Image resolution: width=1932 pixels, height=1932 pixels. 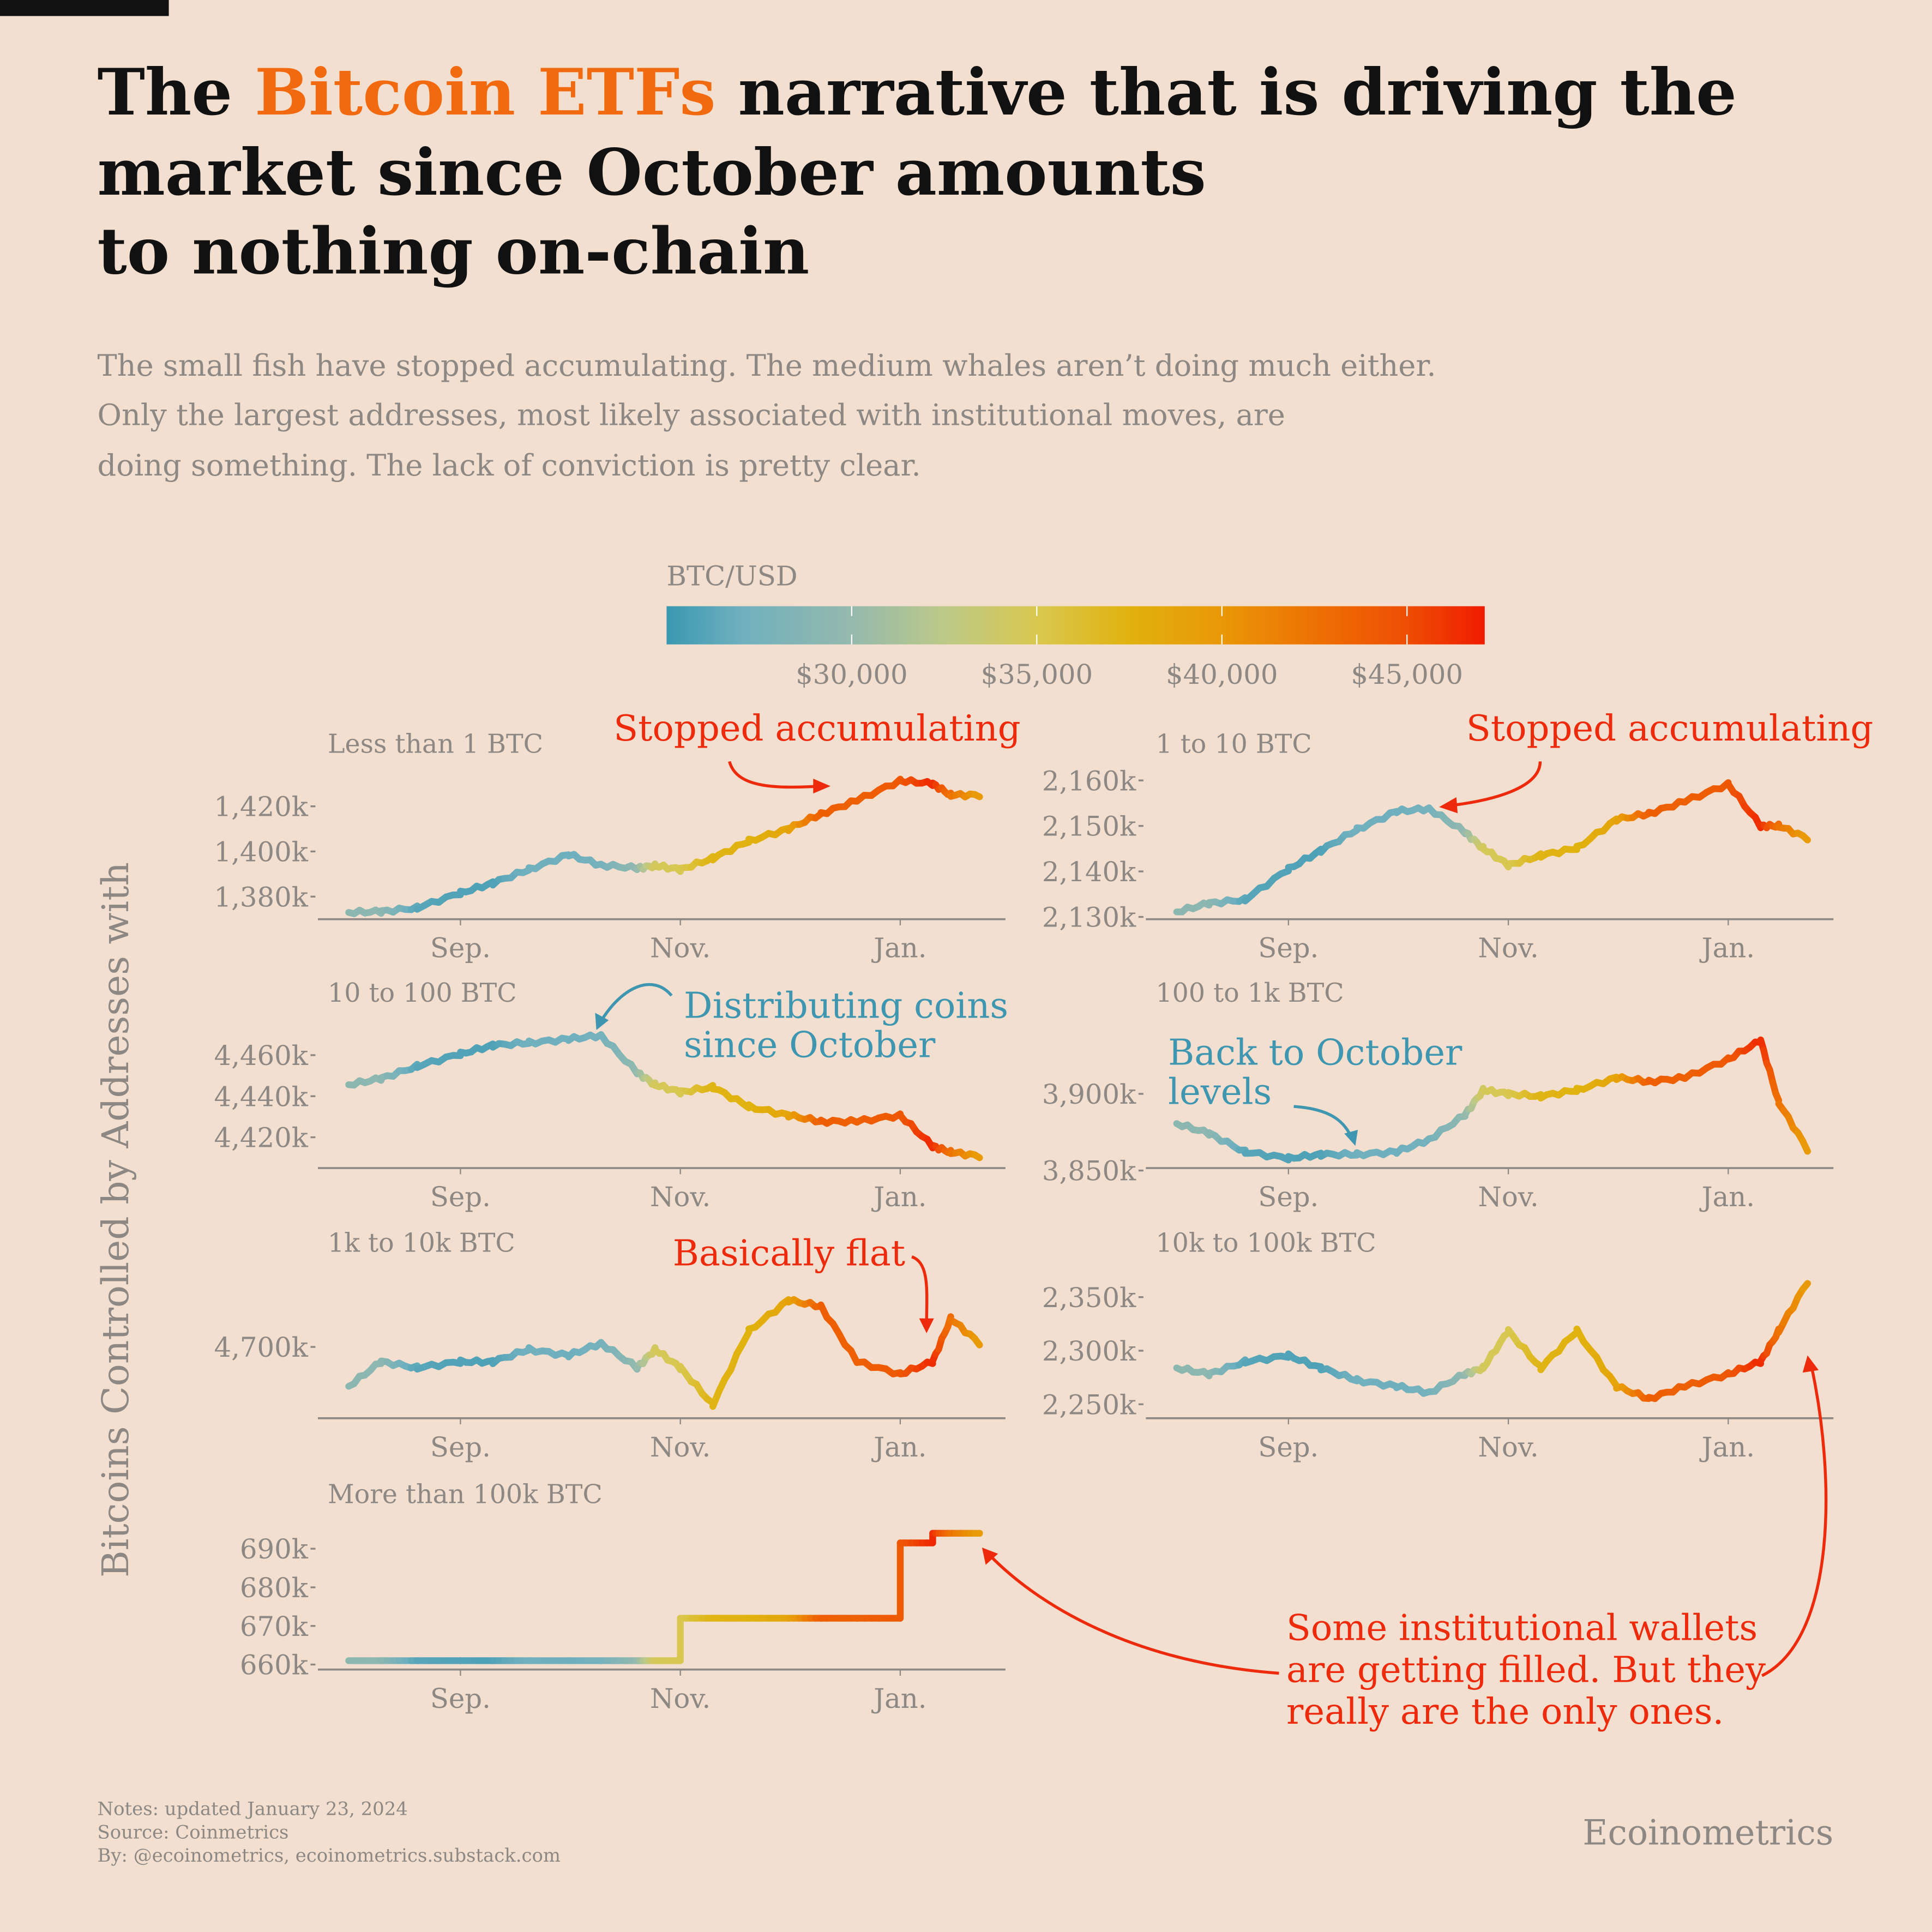 I want to click on y-tick-label: 670k, so click(x=274, y=1626).